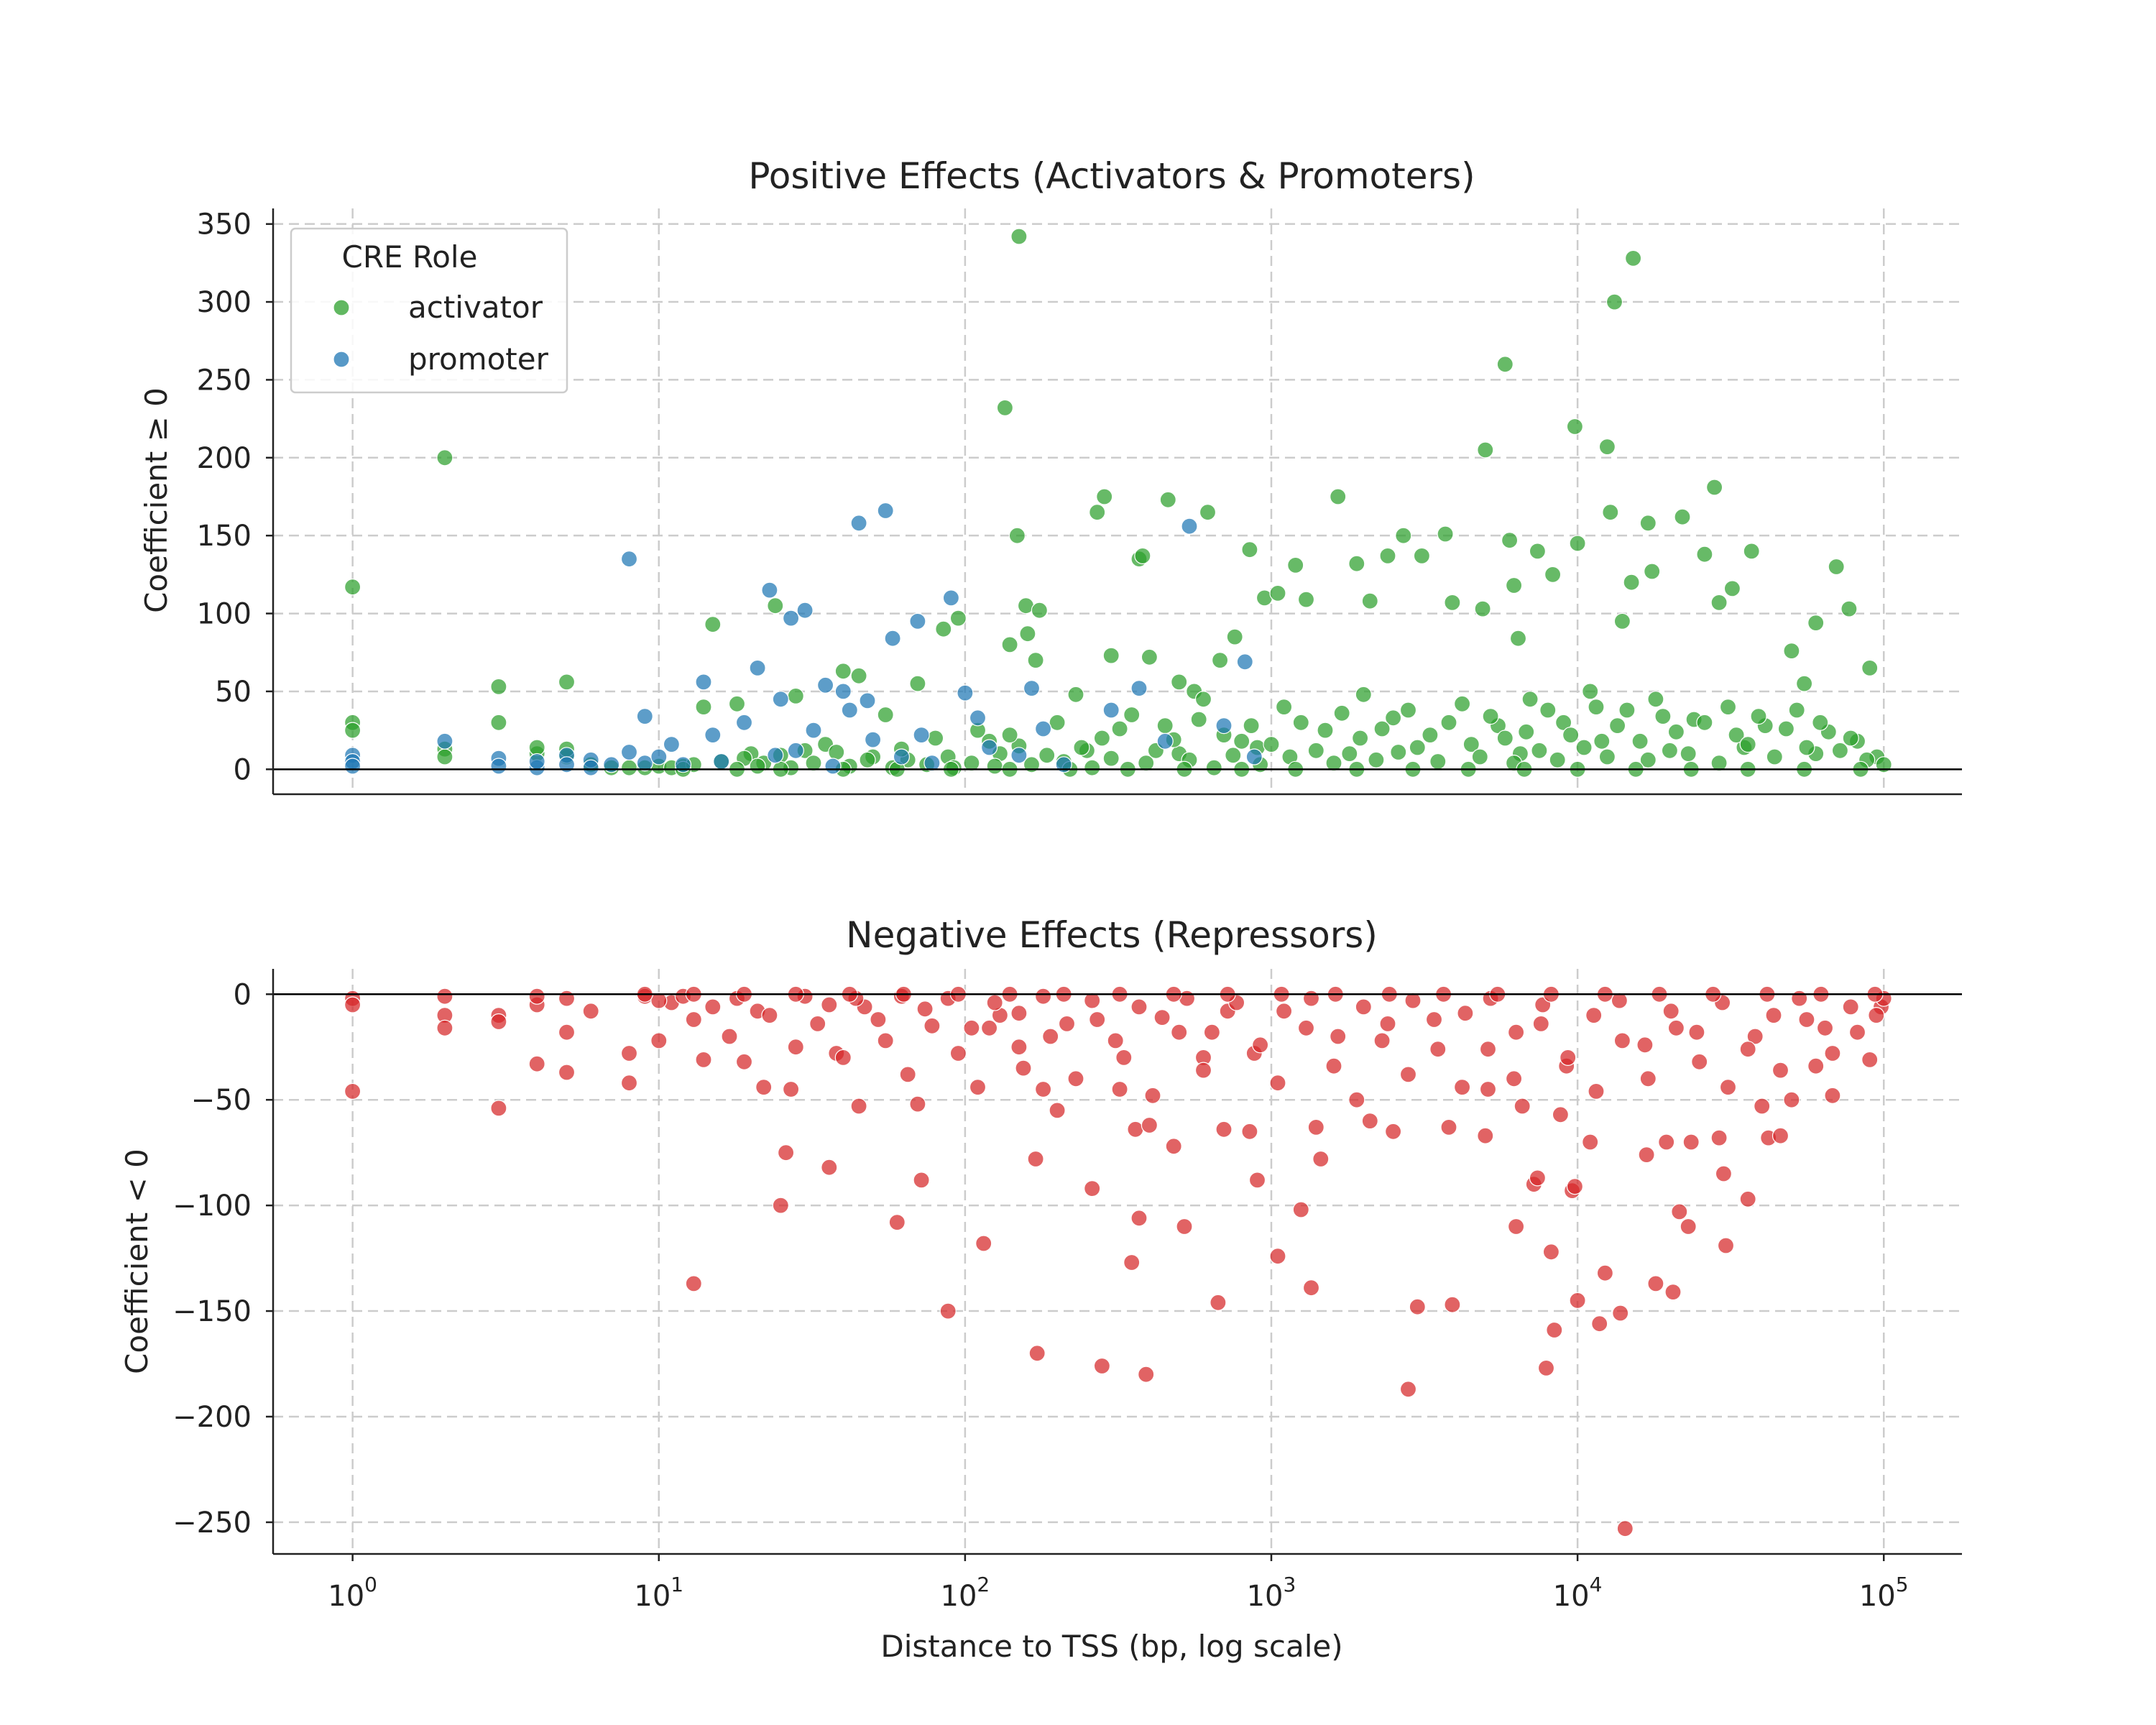 Image resolution: width=2156 pixels, height=1725 pixels. What do you see at coordinates (212, 1523) in the screenshot?
I see `bottom-ytick-label-5: −250` at bounding box center [212, 1523].